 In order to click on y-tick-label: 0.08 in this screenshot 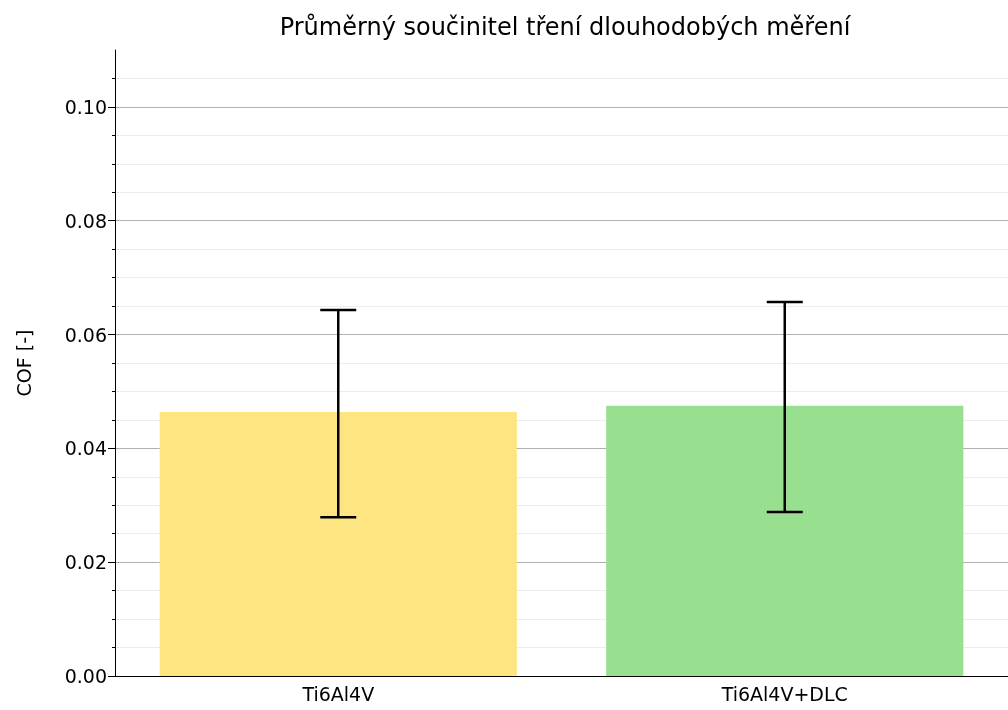, I will do `click(85, 220)`.